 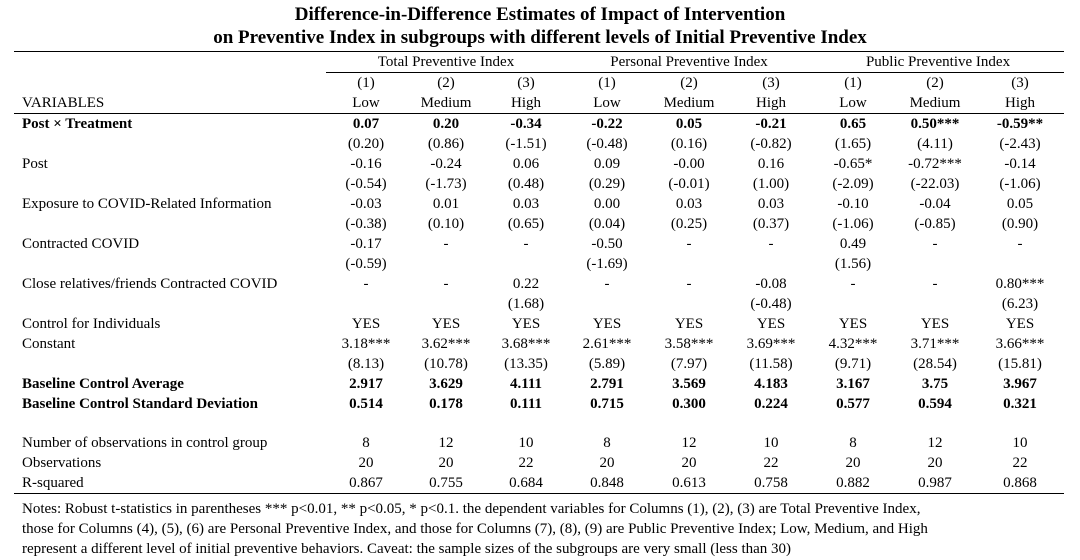 What do you see at coordinates (91, 324) in the screenshot?
I see `row-label: Control for Individuals` at bounding box center [91, 324].